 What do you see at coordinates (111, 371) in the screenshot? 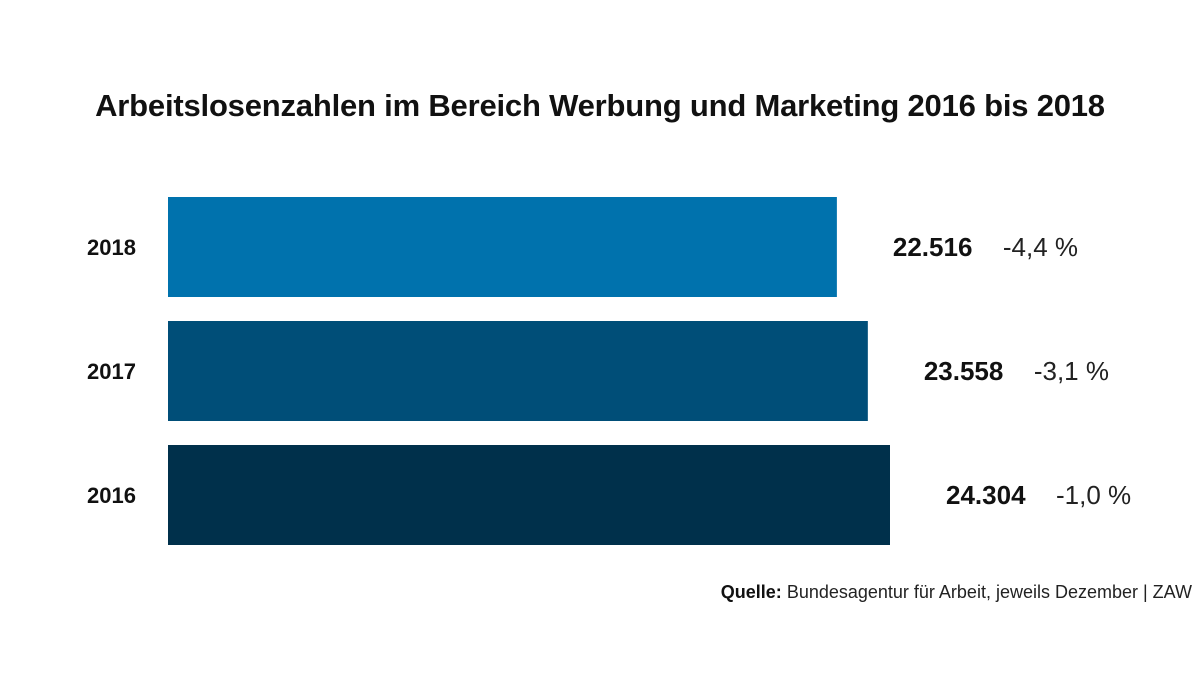
I see `category-label-2017: 2017` at bounding box center [111, 371].